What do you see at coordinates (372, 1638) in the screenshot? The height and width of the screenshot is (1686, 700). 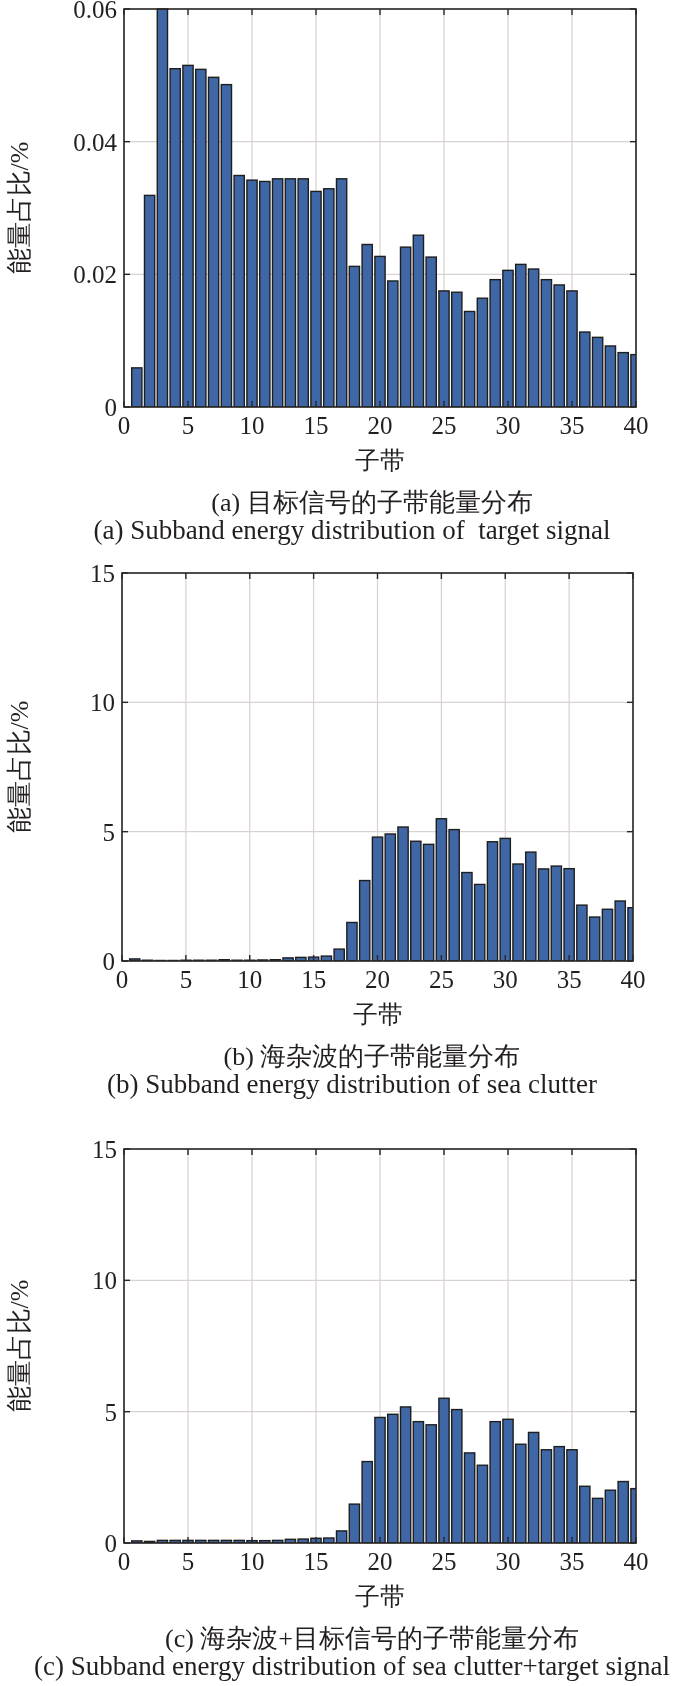 I see `caption: (c) 海杂波+目标信号的子带能量分布` at bounding box center [372, 1638].